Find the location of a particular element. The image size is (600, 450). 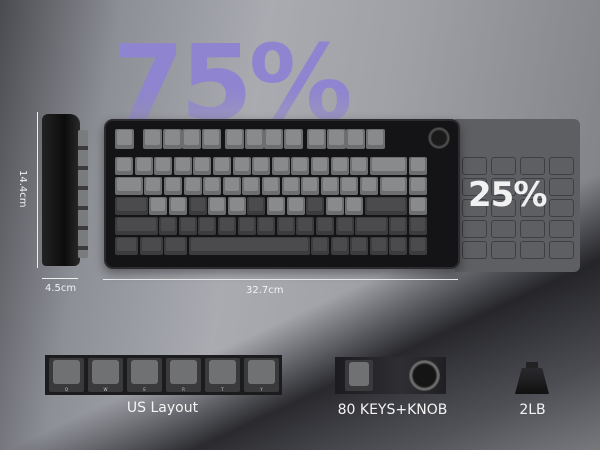

keycap-q: Q is located at coordinates (66, 375).